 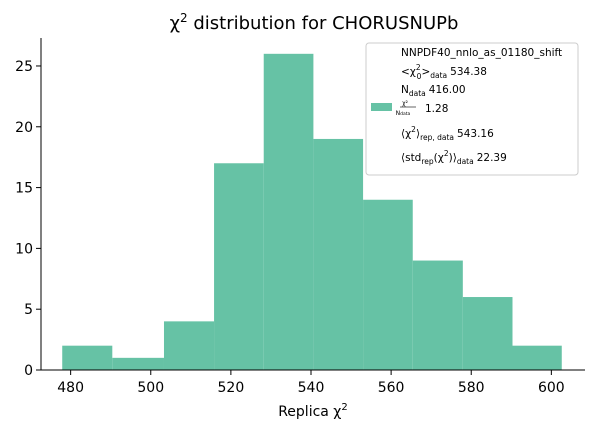 What do you see at coordinates (422, 108) in the screenshot?
I see `legend-ratio-line: χ² Ndata 1.28` at bounding box center [422, 108].